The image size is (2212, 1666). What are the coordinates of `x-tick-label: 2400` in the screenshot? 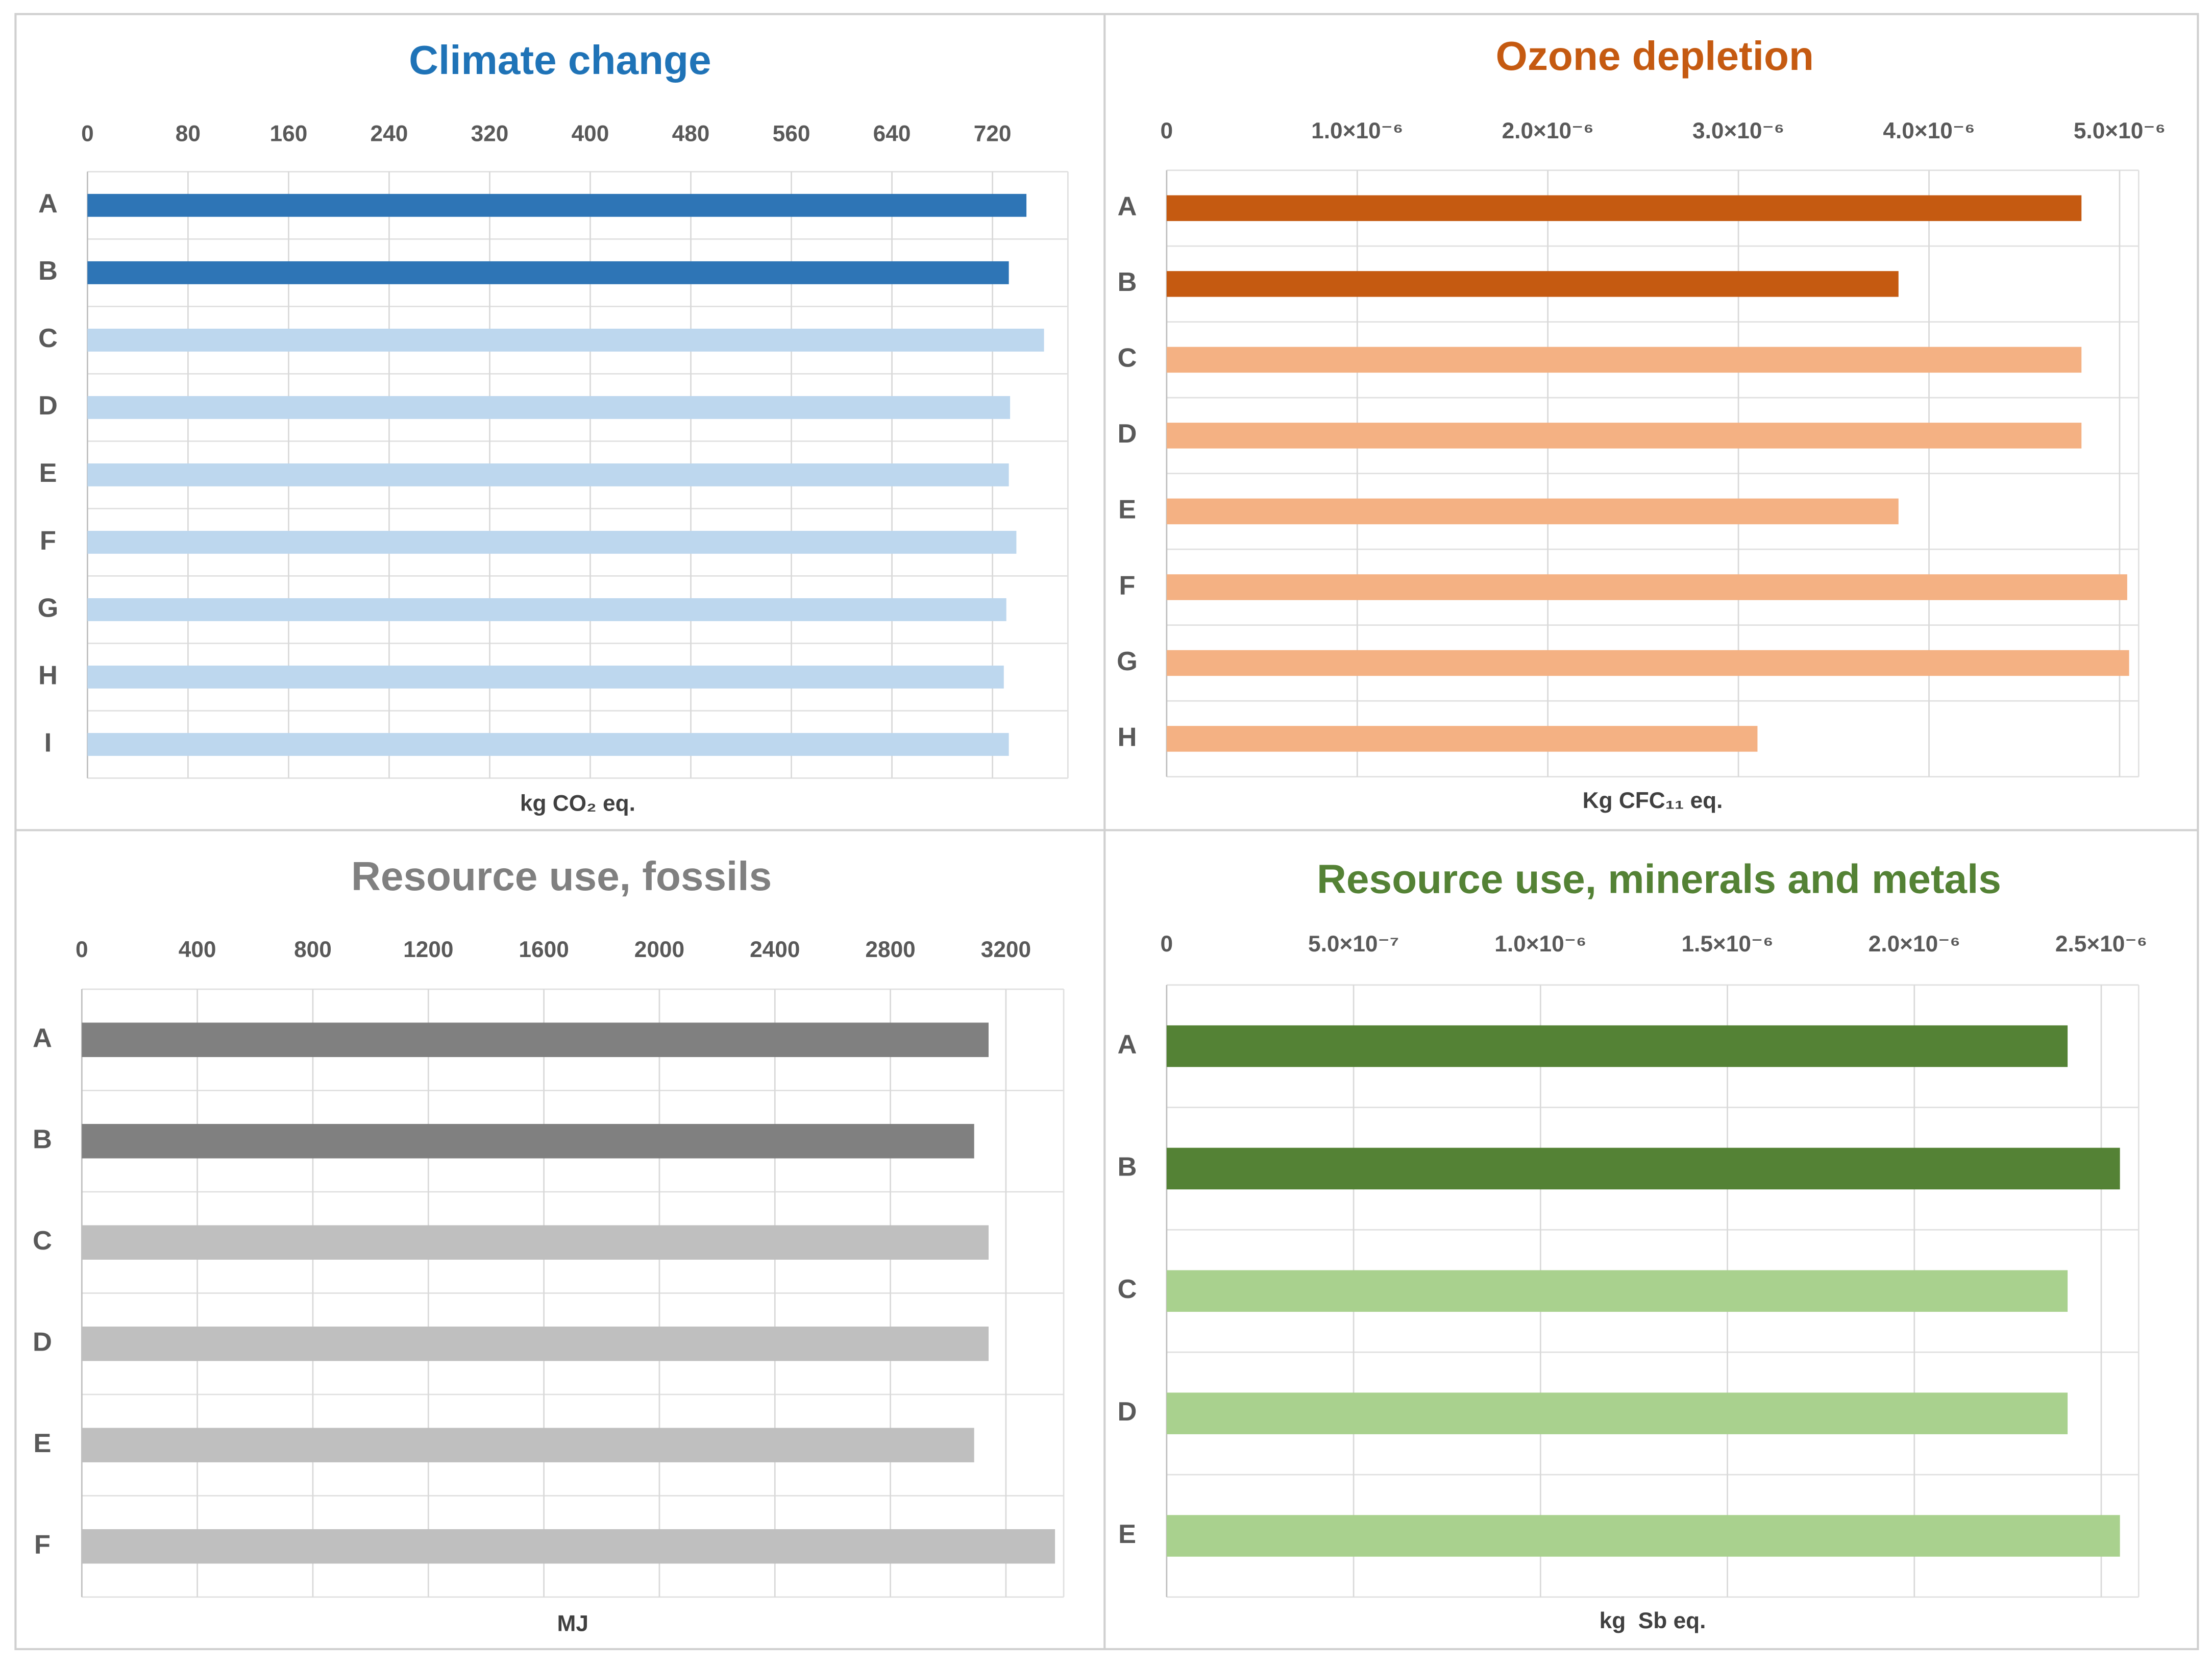 It's located at (775, 949).